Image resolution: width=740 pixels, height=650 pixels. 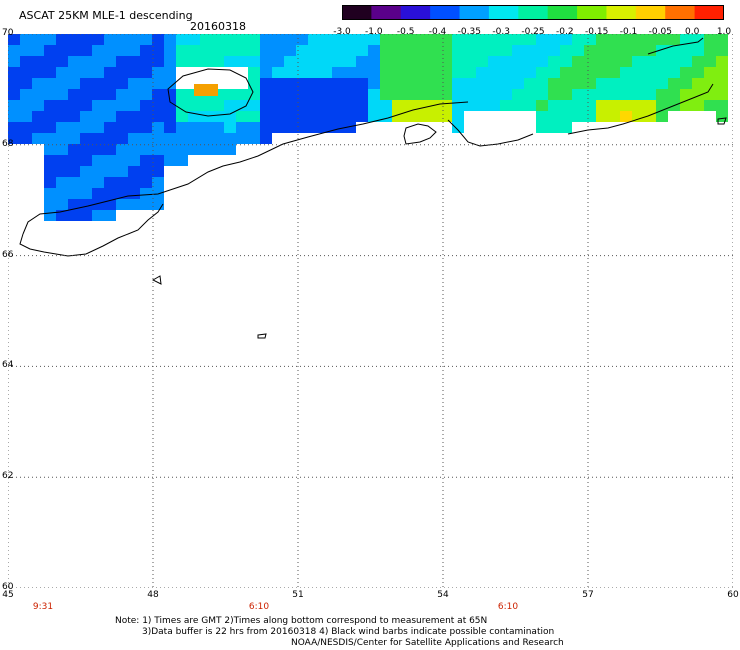 What do you see at coordinates (210, 92) in the screenshot?
I see `kola-lake` at bounding box center [210, 92].